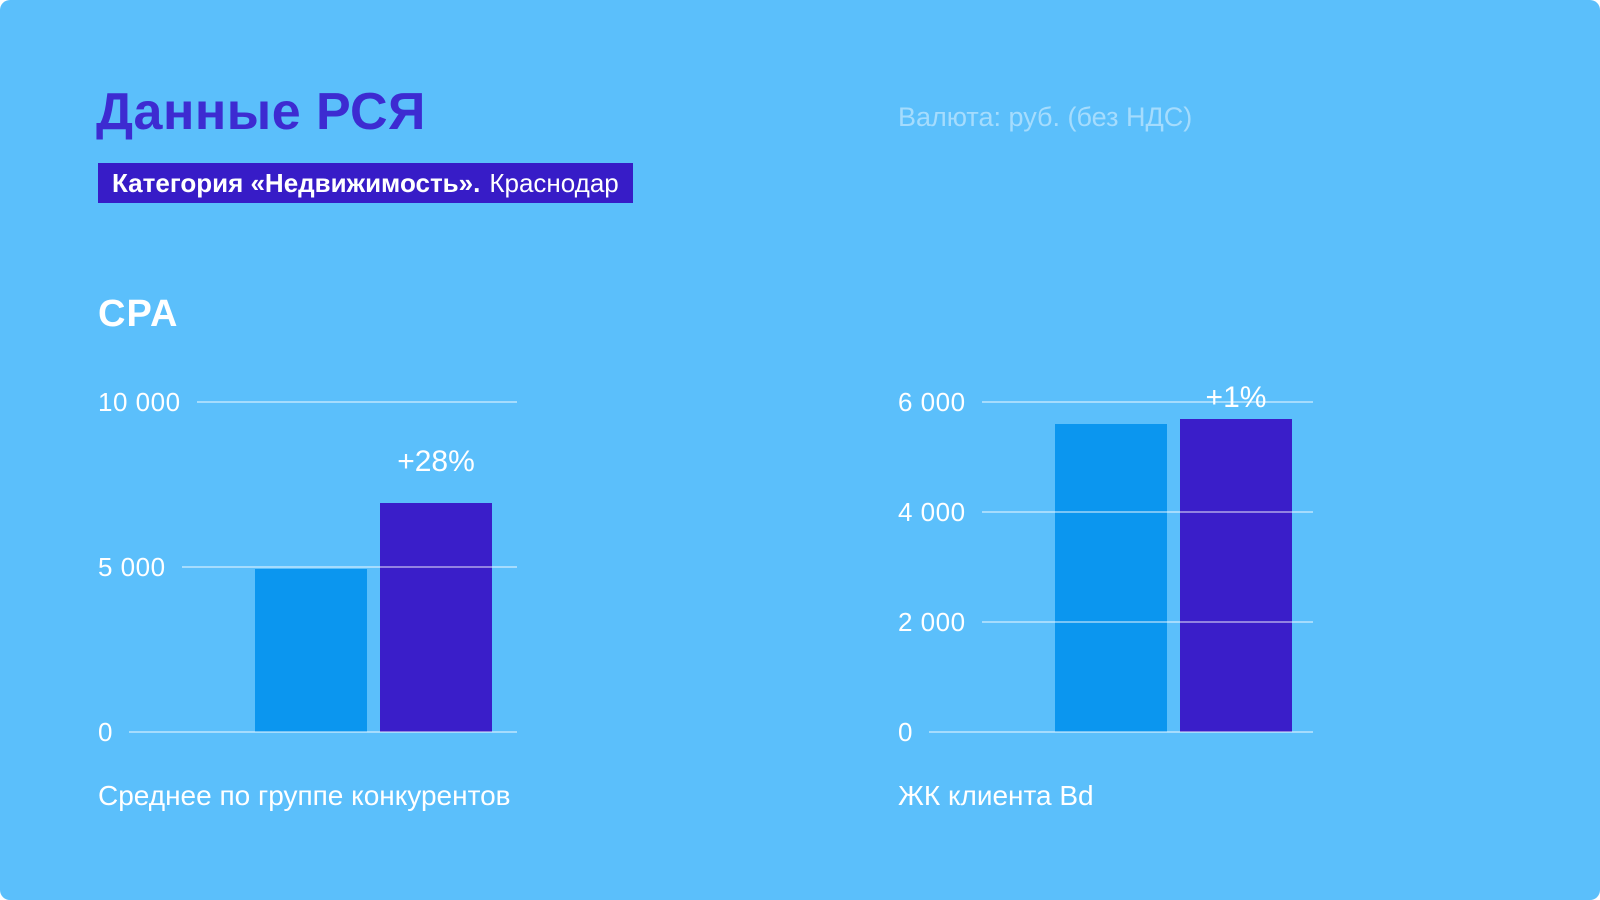 The width and height of the screenshot is (1600, 900). I want to click on chart-caption-client: ЖК клиента Bd, so click(996, 795).